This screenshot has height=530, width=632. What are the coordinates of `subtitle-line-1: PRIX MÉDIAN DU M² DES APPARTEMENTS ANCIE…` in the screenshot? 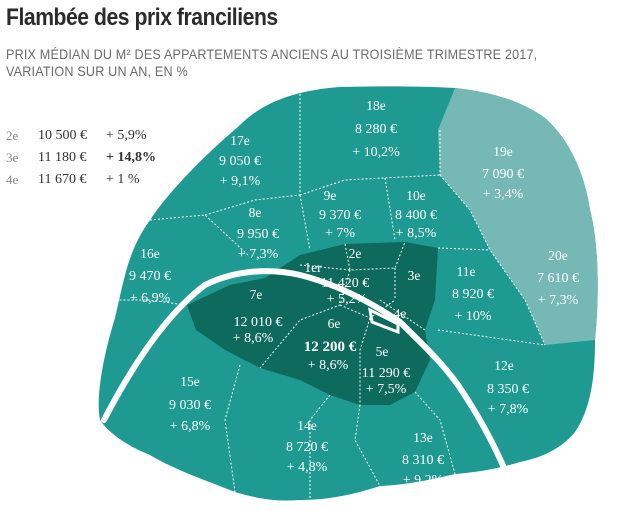 It's located at (272, 54).